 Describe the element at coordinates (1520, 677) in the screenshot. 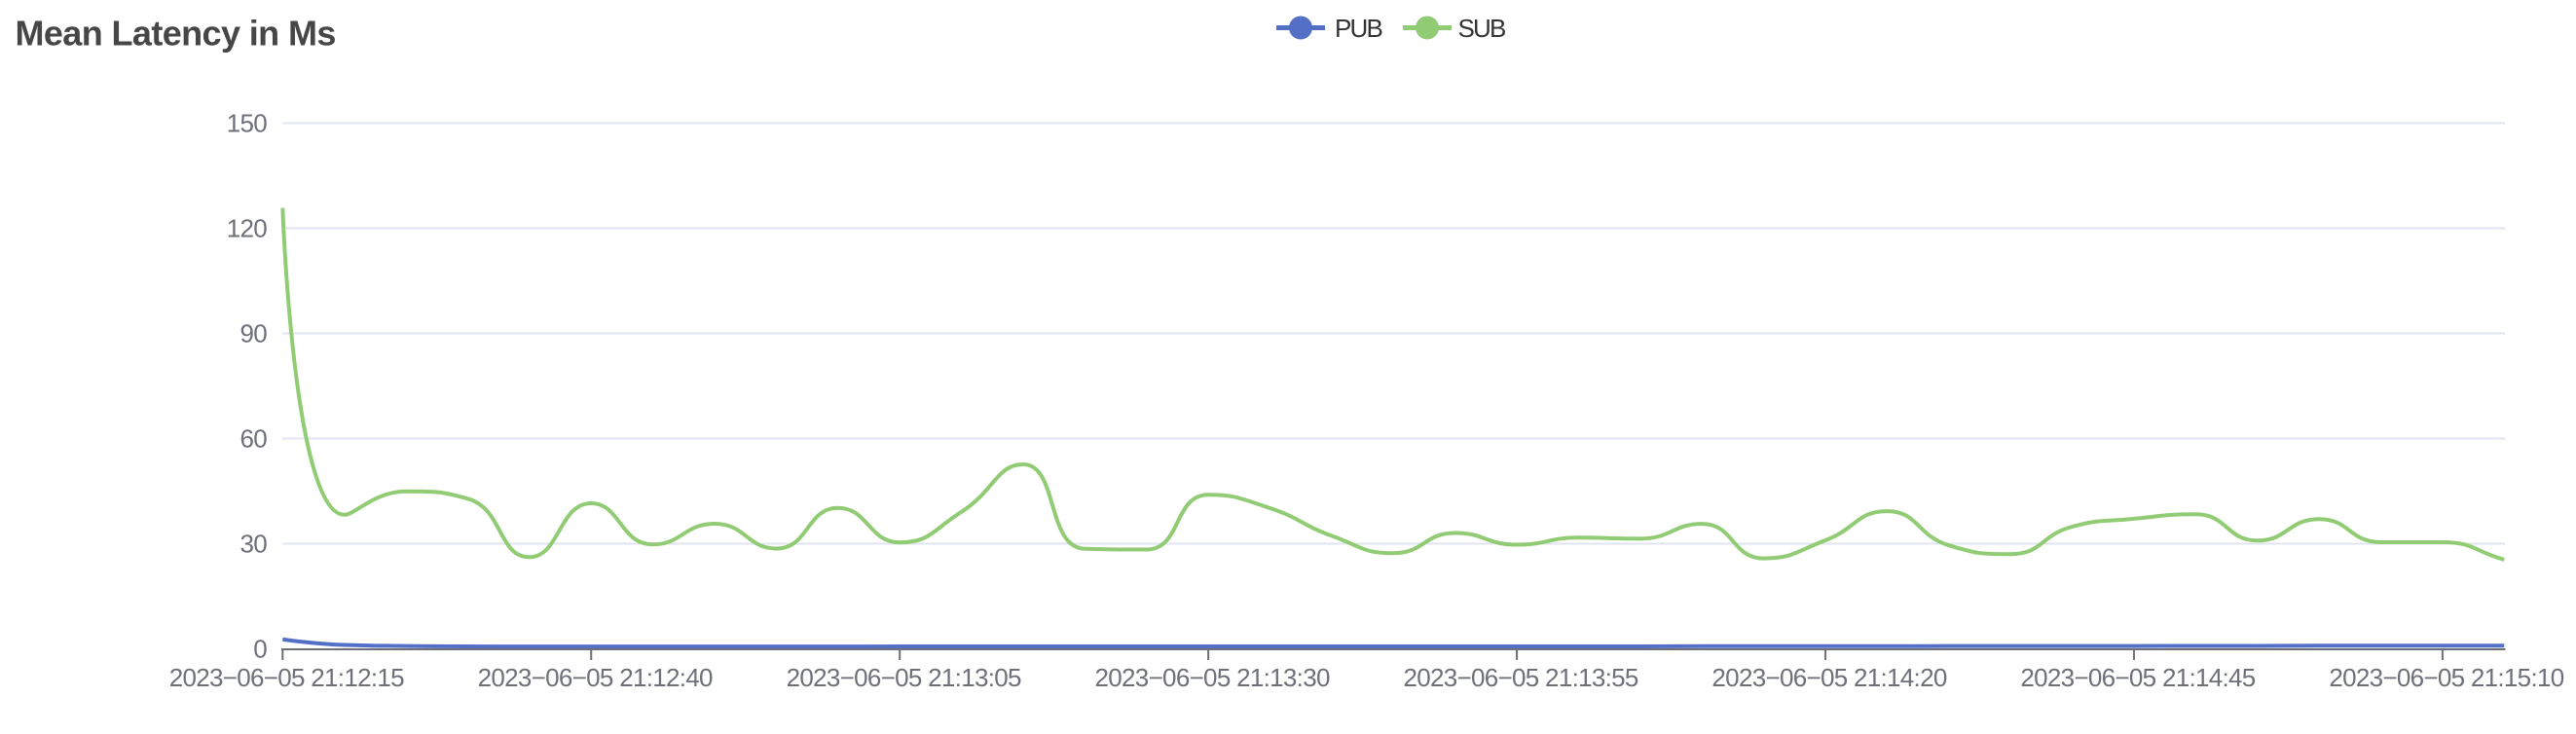

I see `svg-text: 2023−06−05 21:13:55` at that location.